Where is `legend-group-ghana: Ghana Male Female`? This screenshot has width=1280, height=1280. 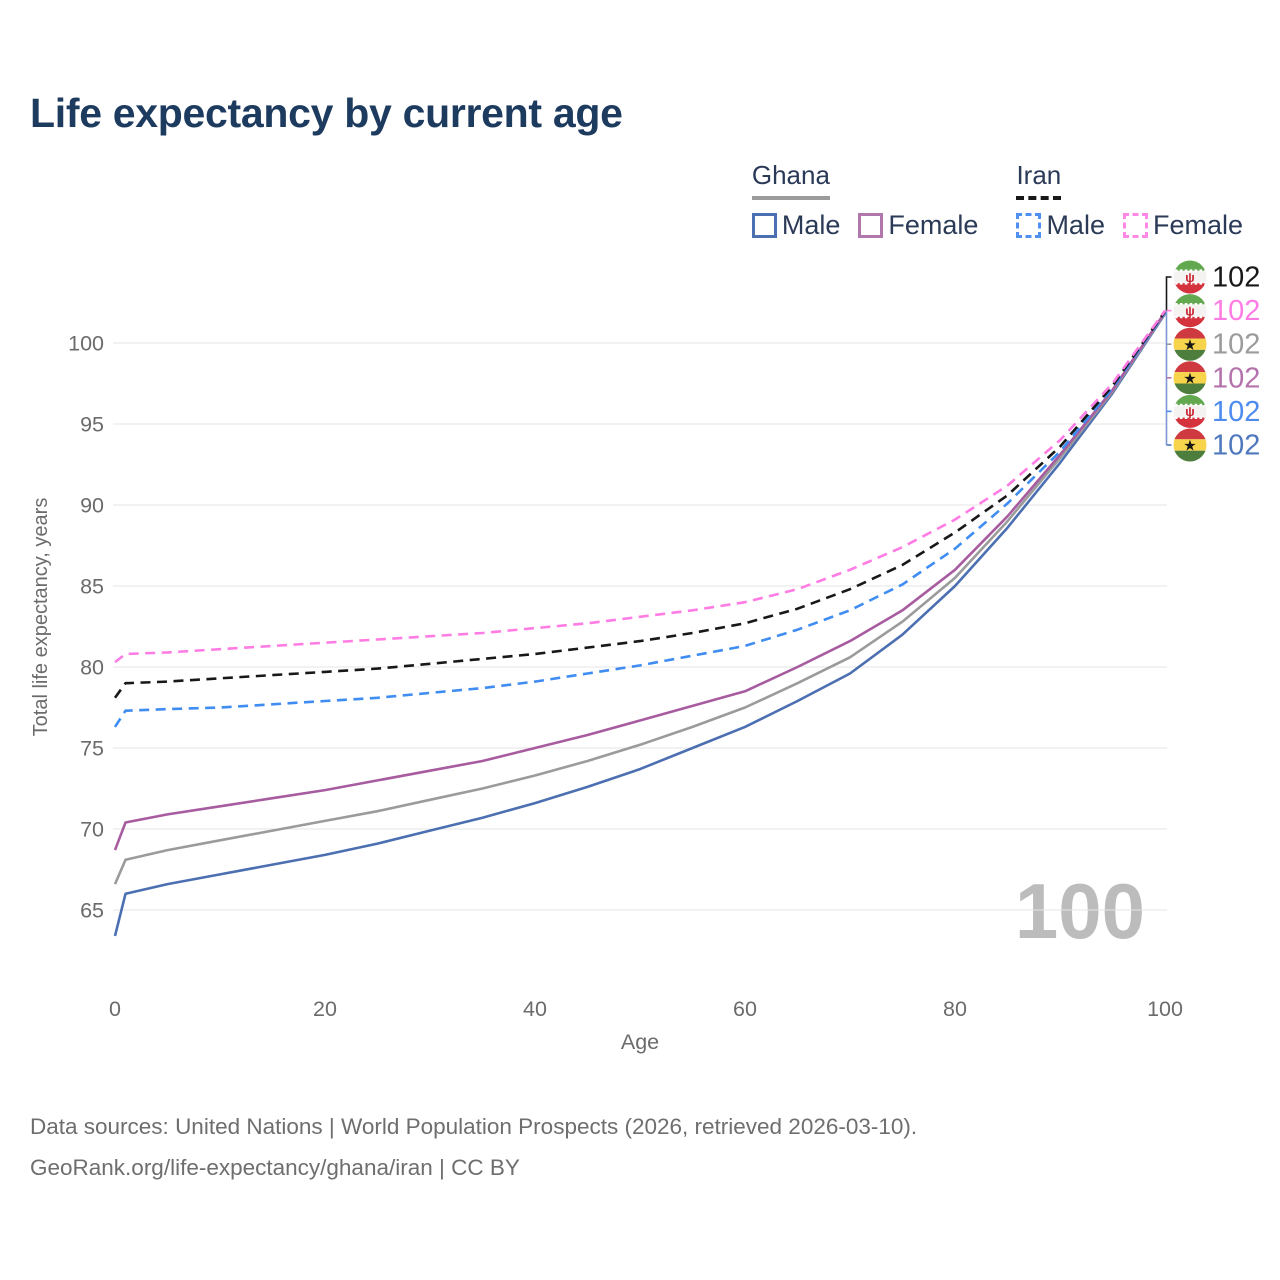 legend-group-ghana: Ghana Male Female is located at coordinates (864, 200).